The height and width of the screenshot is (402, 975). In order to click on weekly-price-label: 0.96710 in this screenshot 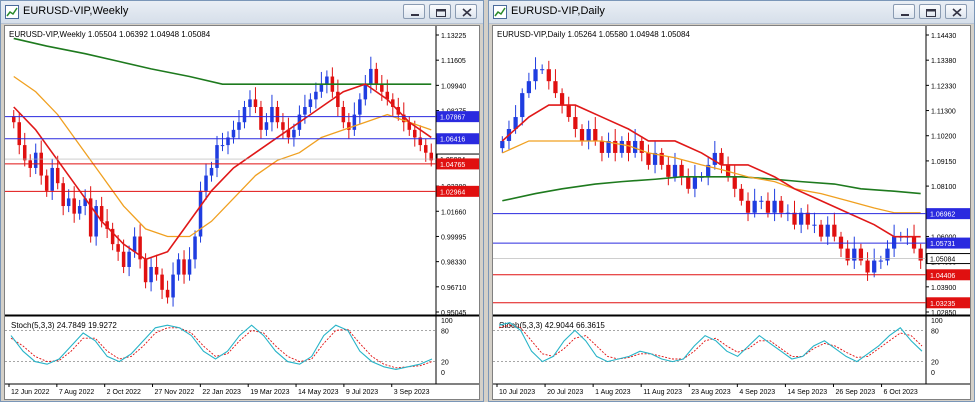, I will do `click(453, 288)`.